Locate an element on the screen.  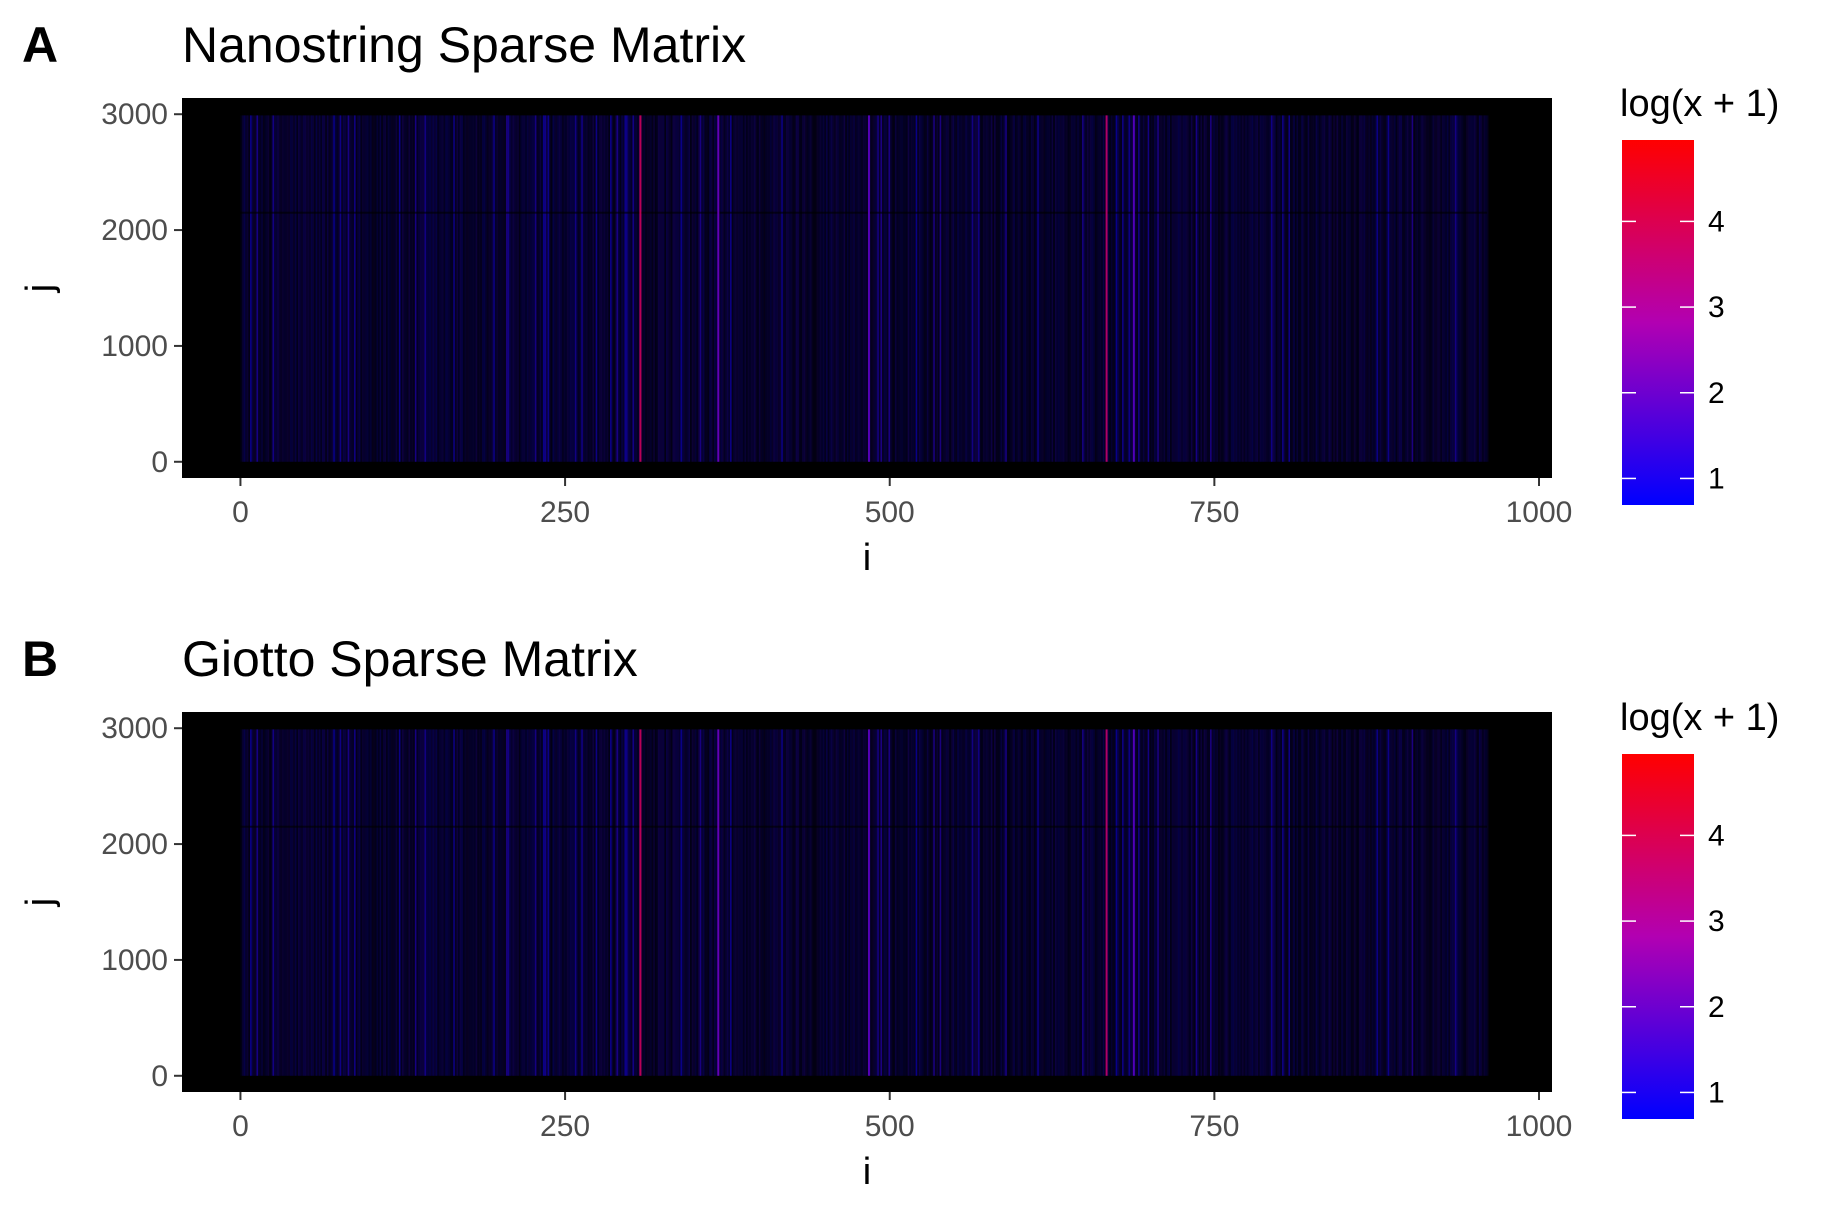
bright-column is located at coordinates (718, 902).